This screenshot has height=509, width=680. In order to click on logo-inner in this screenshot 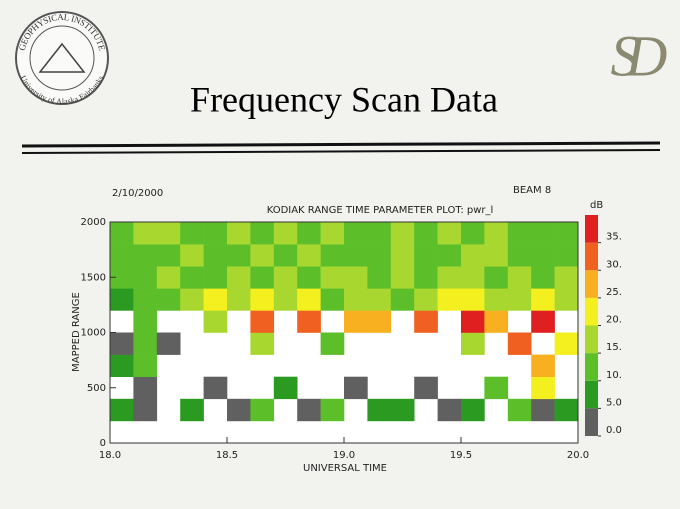, I will do `click(62, 58)`.